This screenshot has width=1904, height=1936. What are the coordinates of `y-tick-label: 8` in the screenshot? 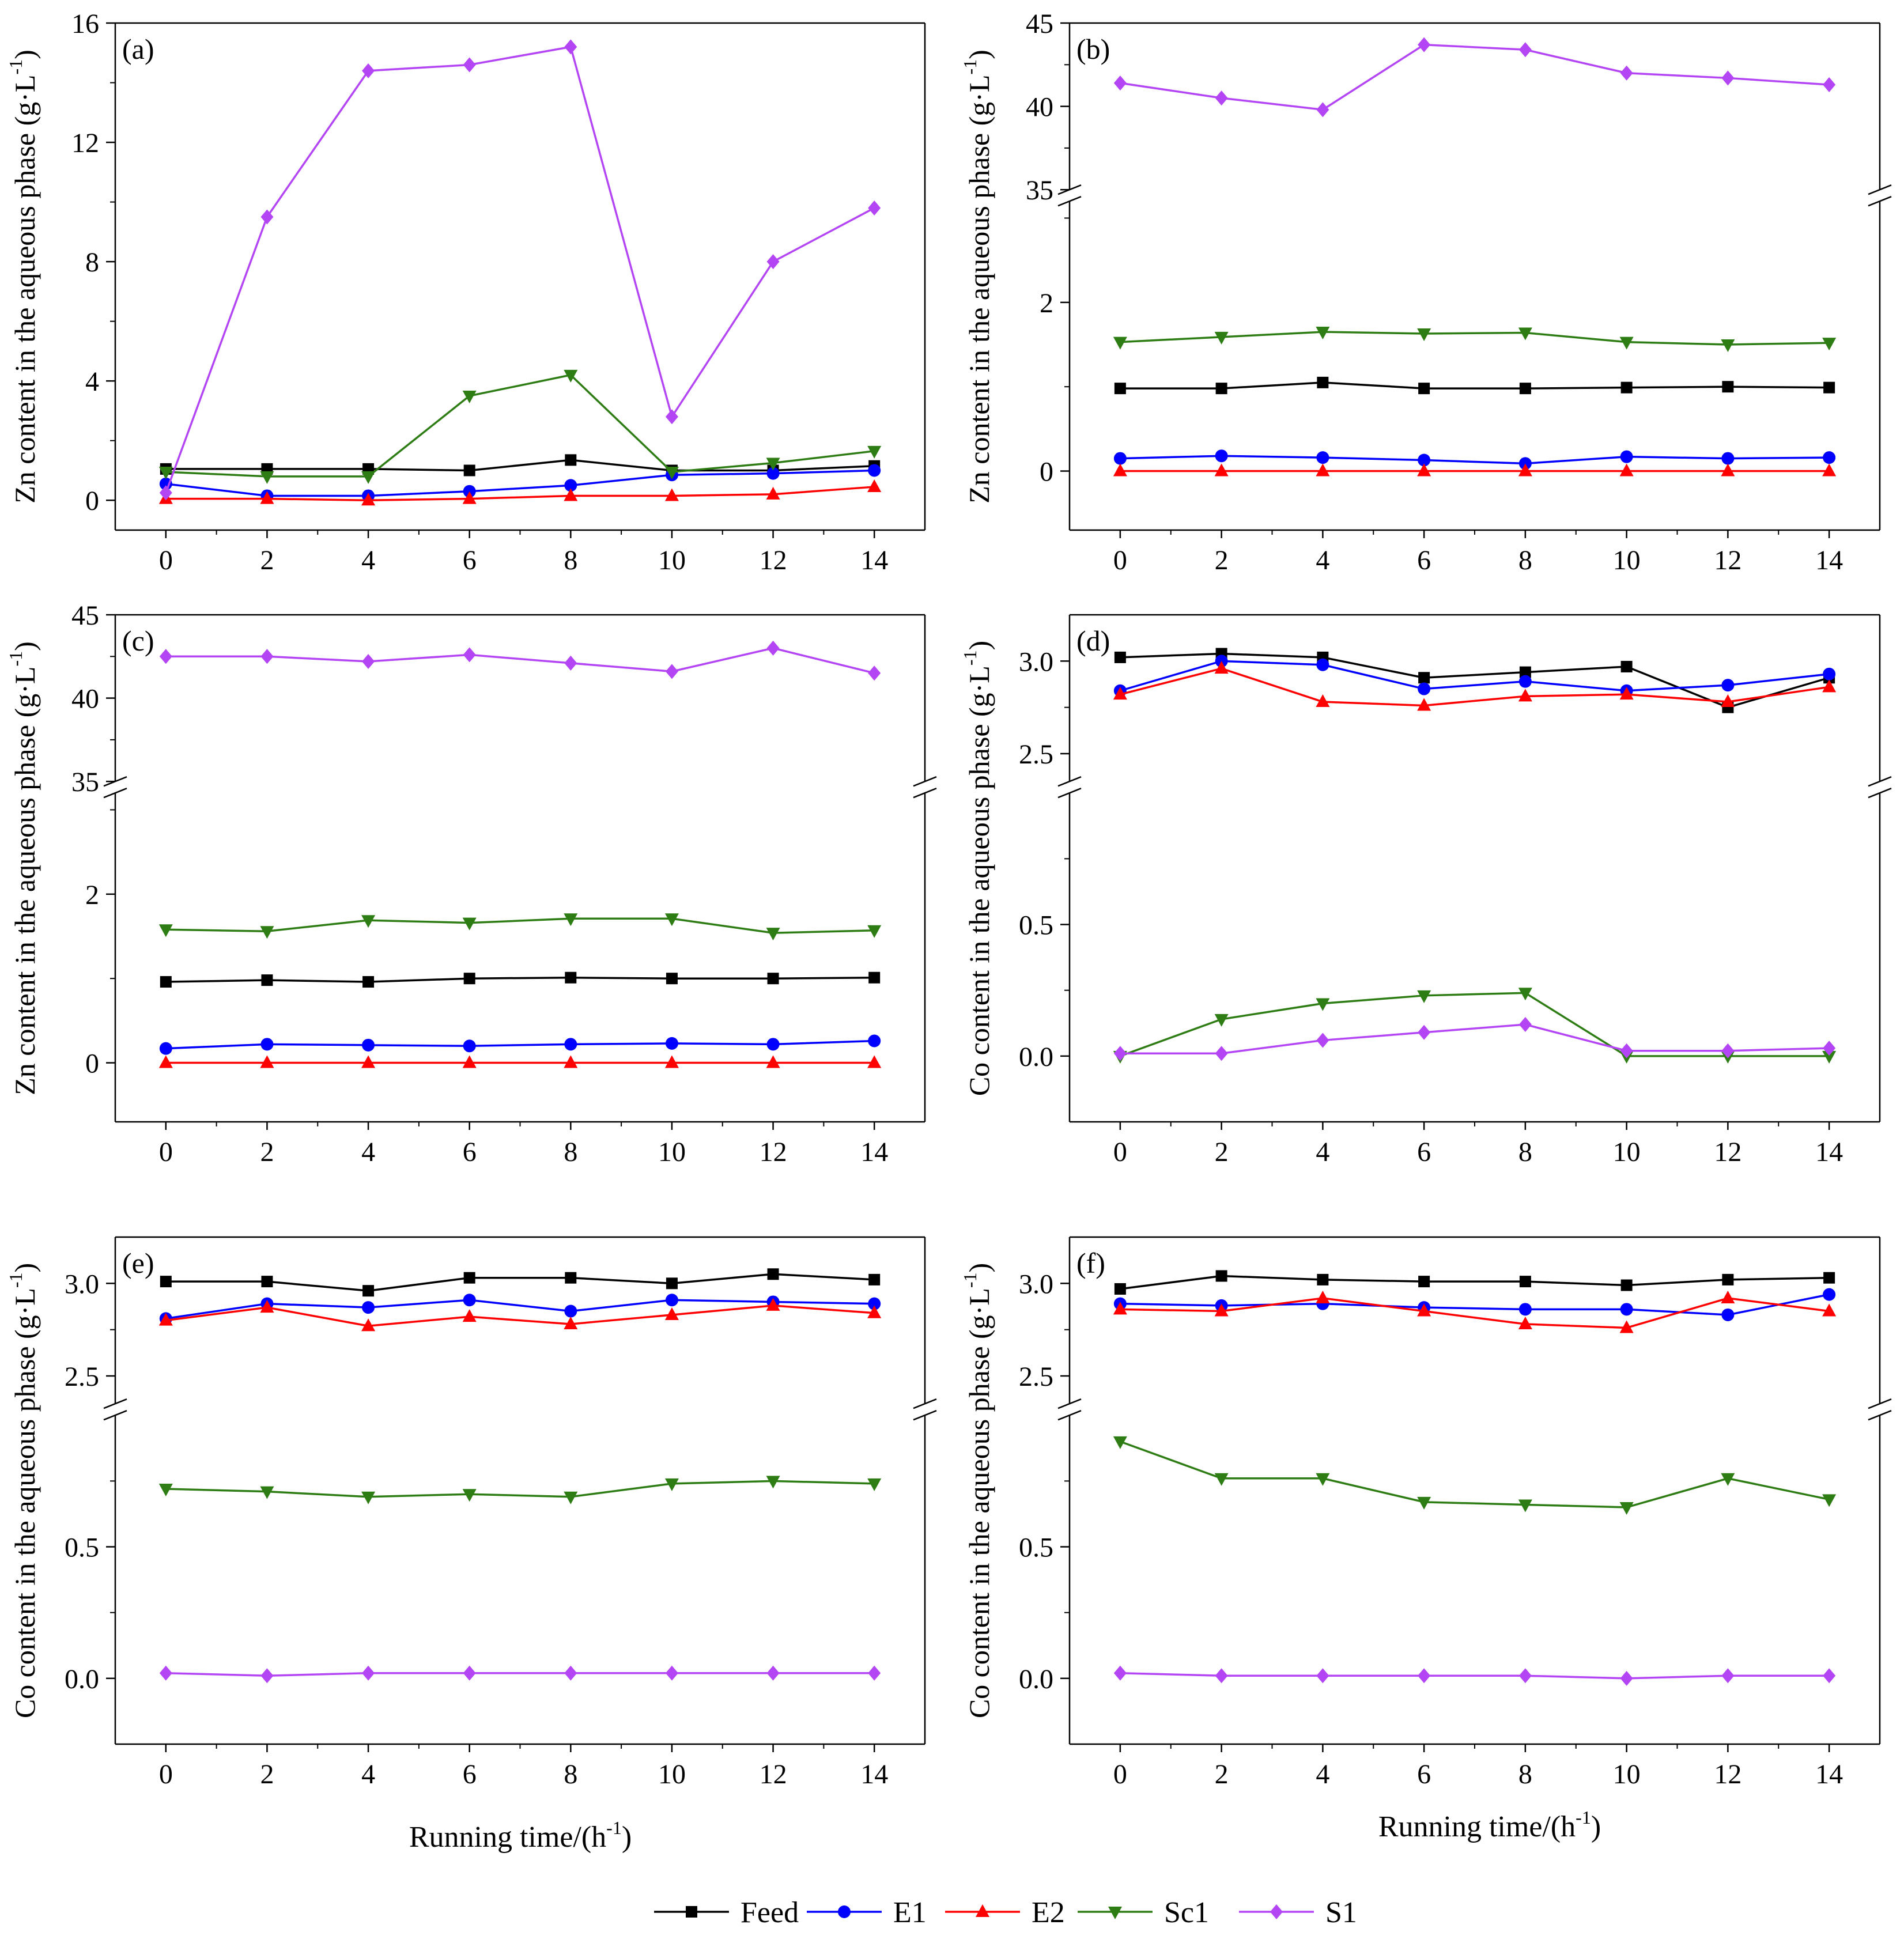 It's located at (92, 262).